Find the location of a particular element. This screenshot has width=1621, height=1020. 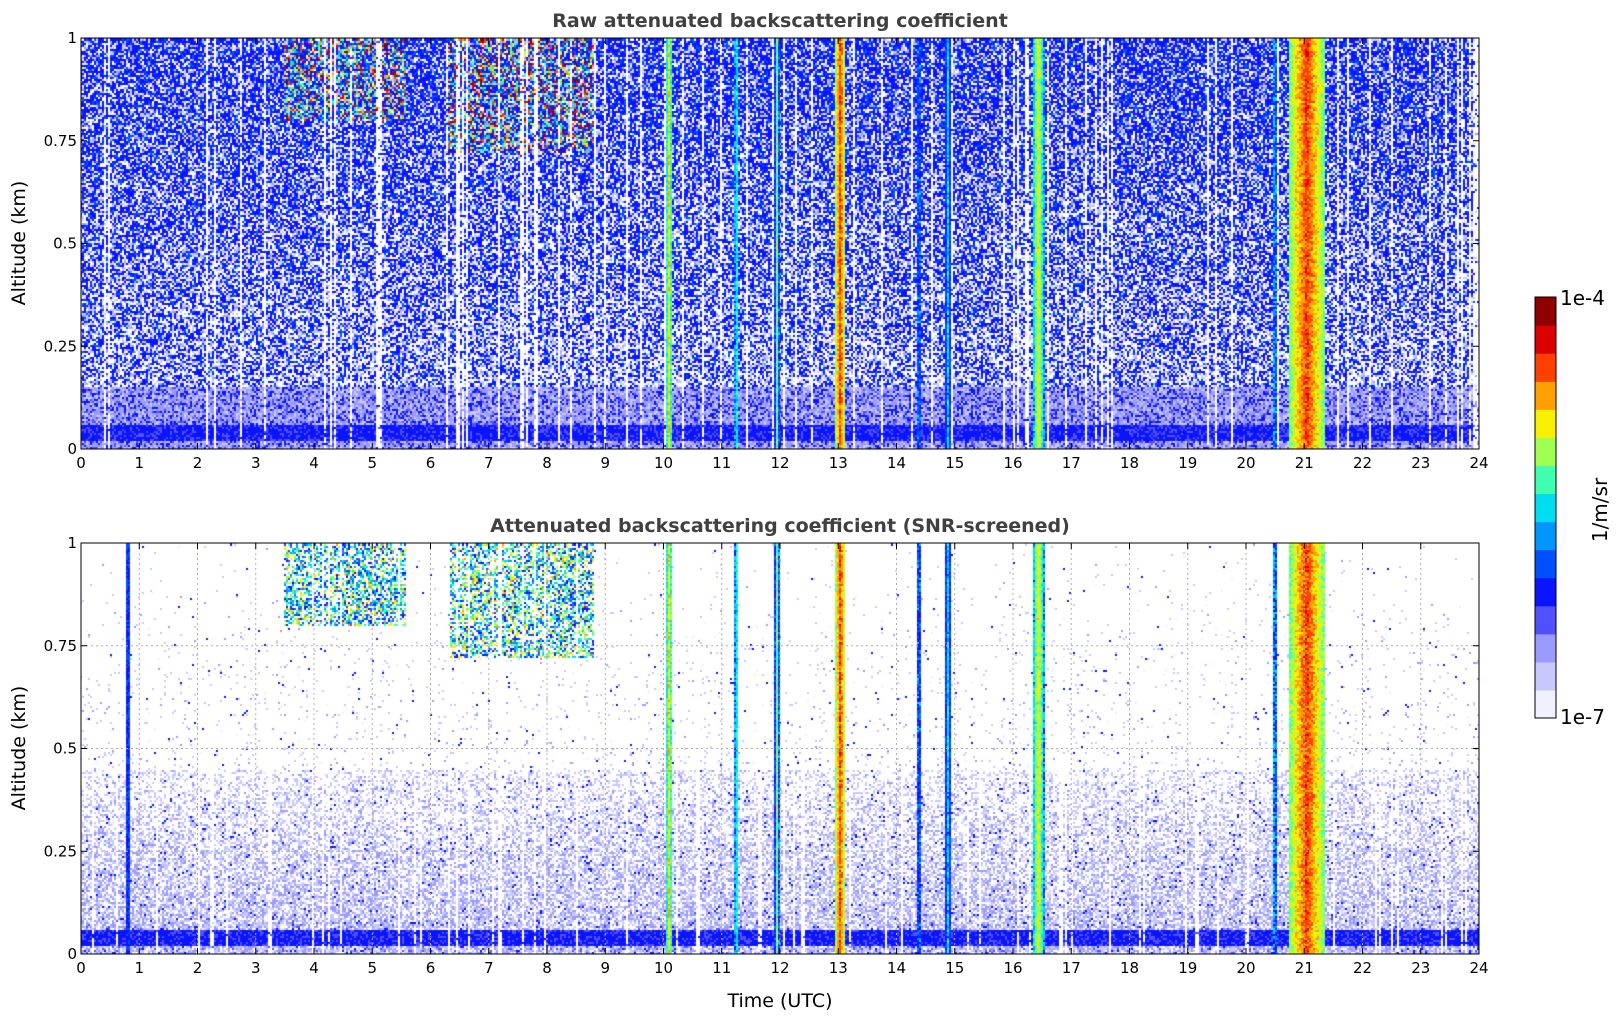

colorbar-frame is located at coordinates (1545, 507).